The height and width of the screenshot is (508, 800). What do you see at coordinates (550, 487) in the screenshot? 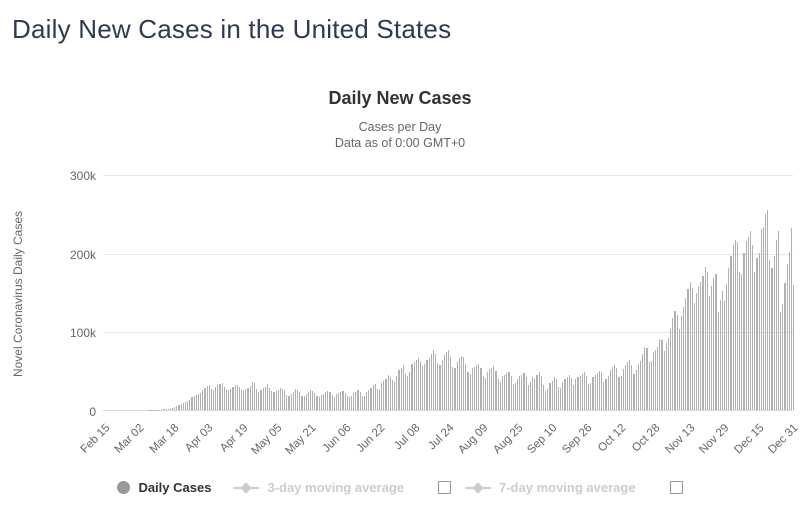
I see `legend-item-7-day-moving-average: 7-day moving average` at bounding box center [550, 487].